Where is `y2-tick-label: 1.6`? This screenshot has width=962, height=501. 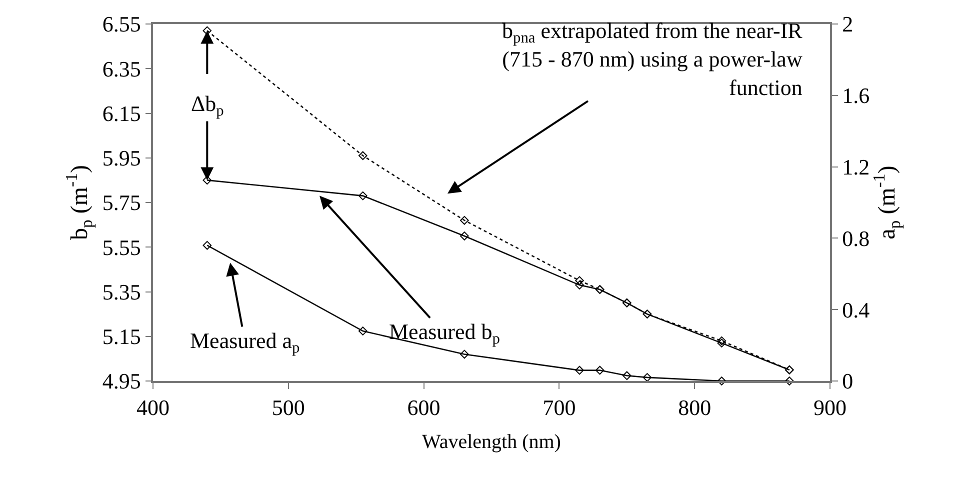 y2-tick-label: 1.6 is located at coordinates (856, 95).